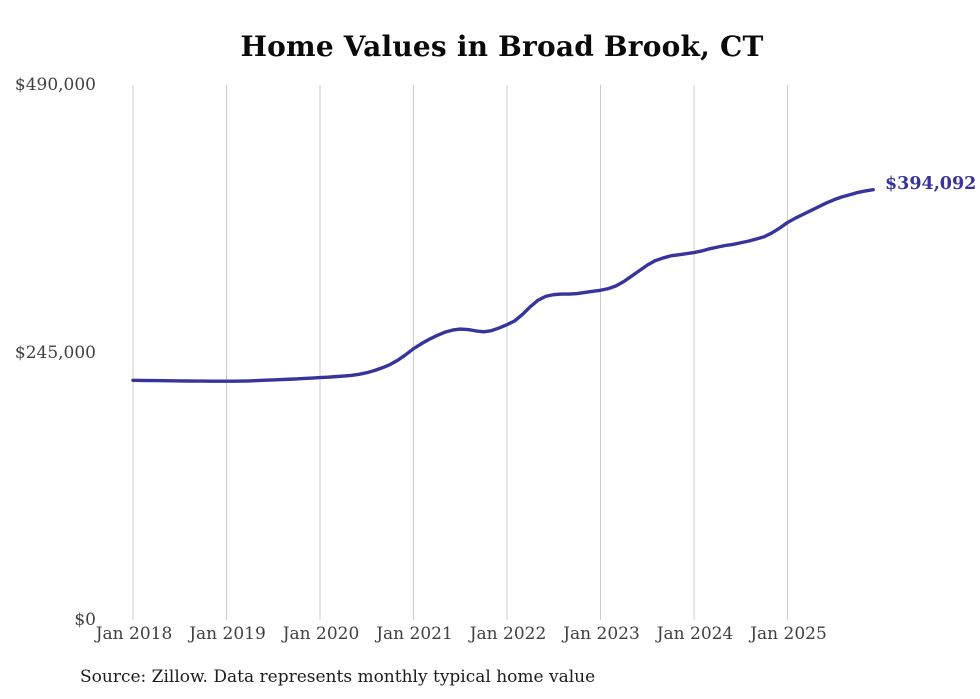  Describe the element at coordinates (502, 46) in the screenshot. I see `chart-title: Home Values in Broad Brook, CT` at that location.